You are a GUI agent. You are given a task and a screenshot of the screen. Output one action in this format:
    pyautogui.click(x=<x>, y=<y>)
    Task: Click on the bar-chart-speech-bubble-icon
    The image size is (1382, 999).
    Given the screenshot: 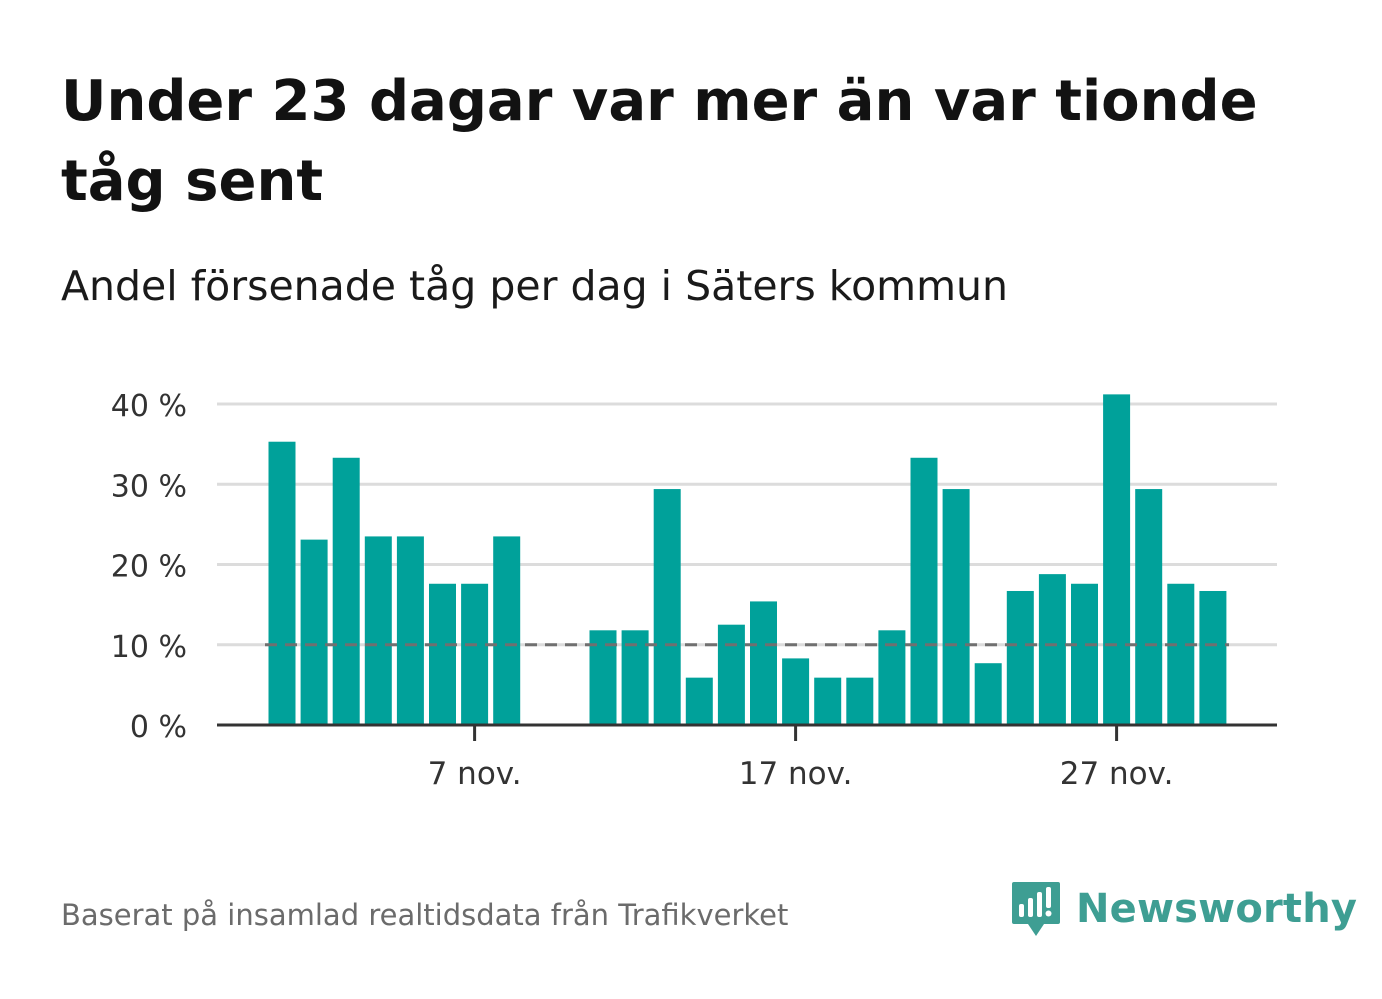 What is the action you would take?
    pyautogui.click(x=1036, y=909)
    